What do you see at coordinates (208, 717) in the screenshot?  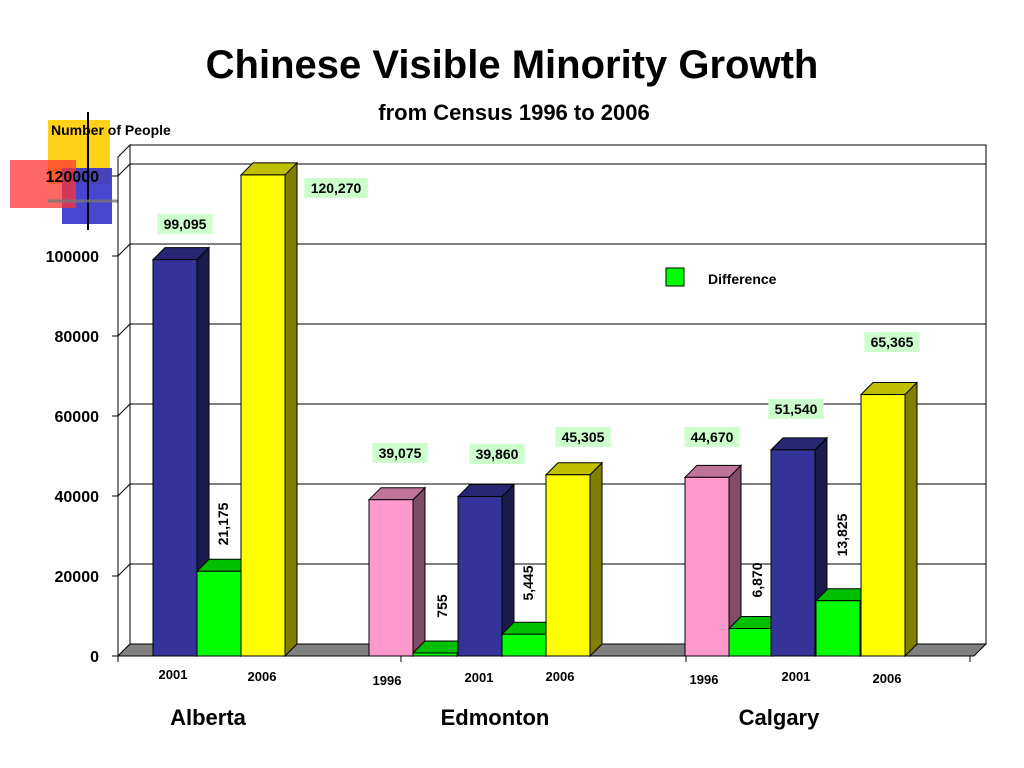 I see `group-label-alberta: Alberta` at bounding box center [208, 717].